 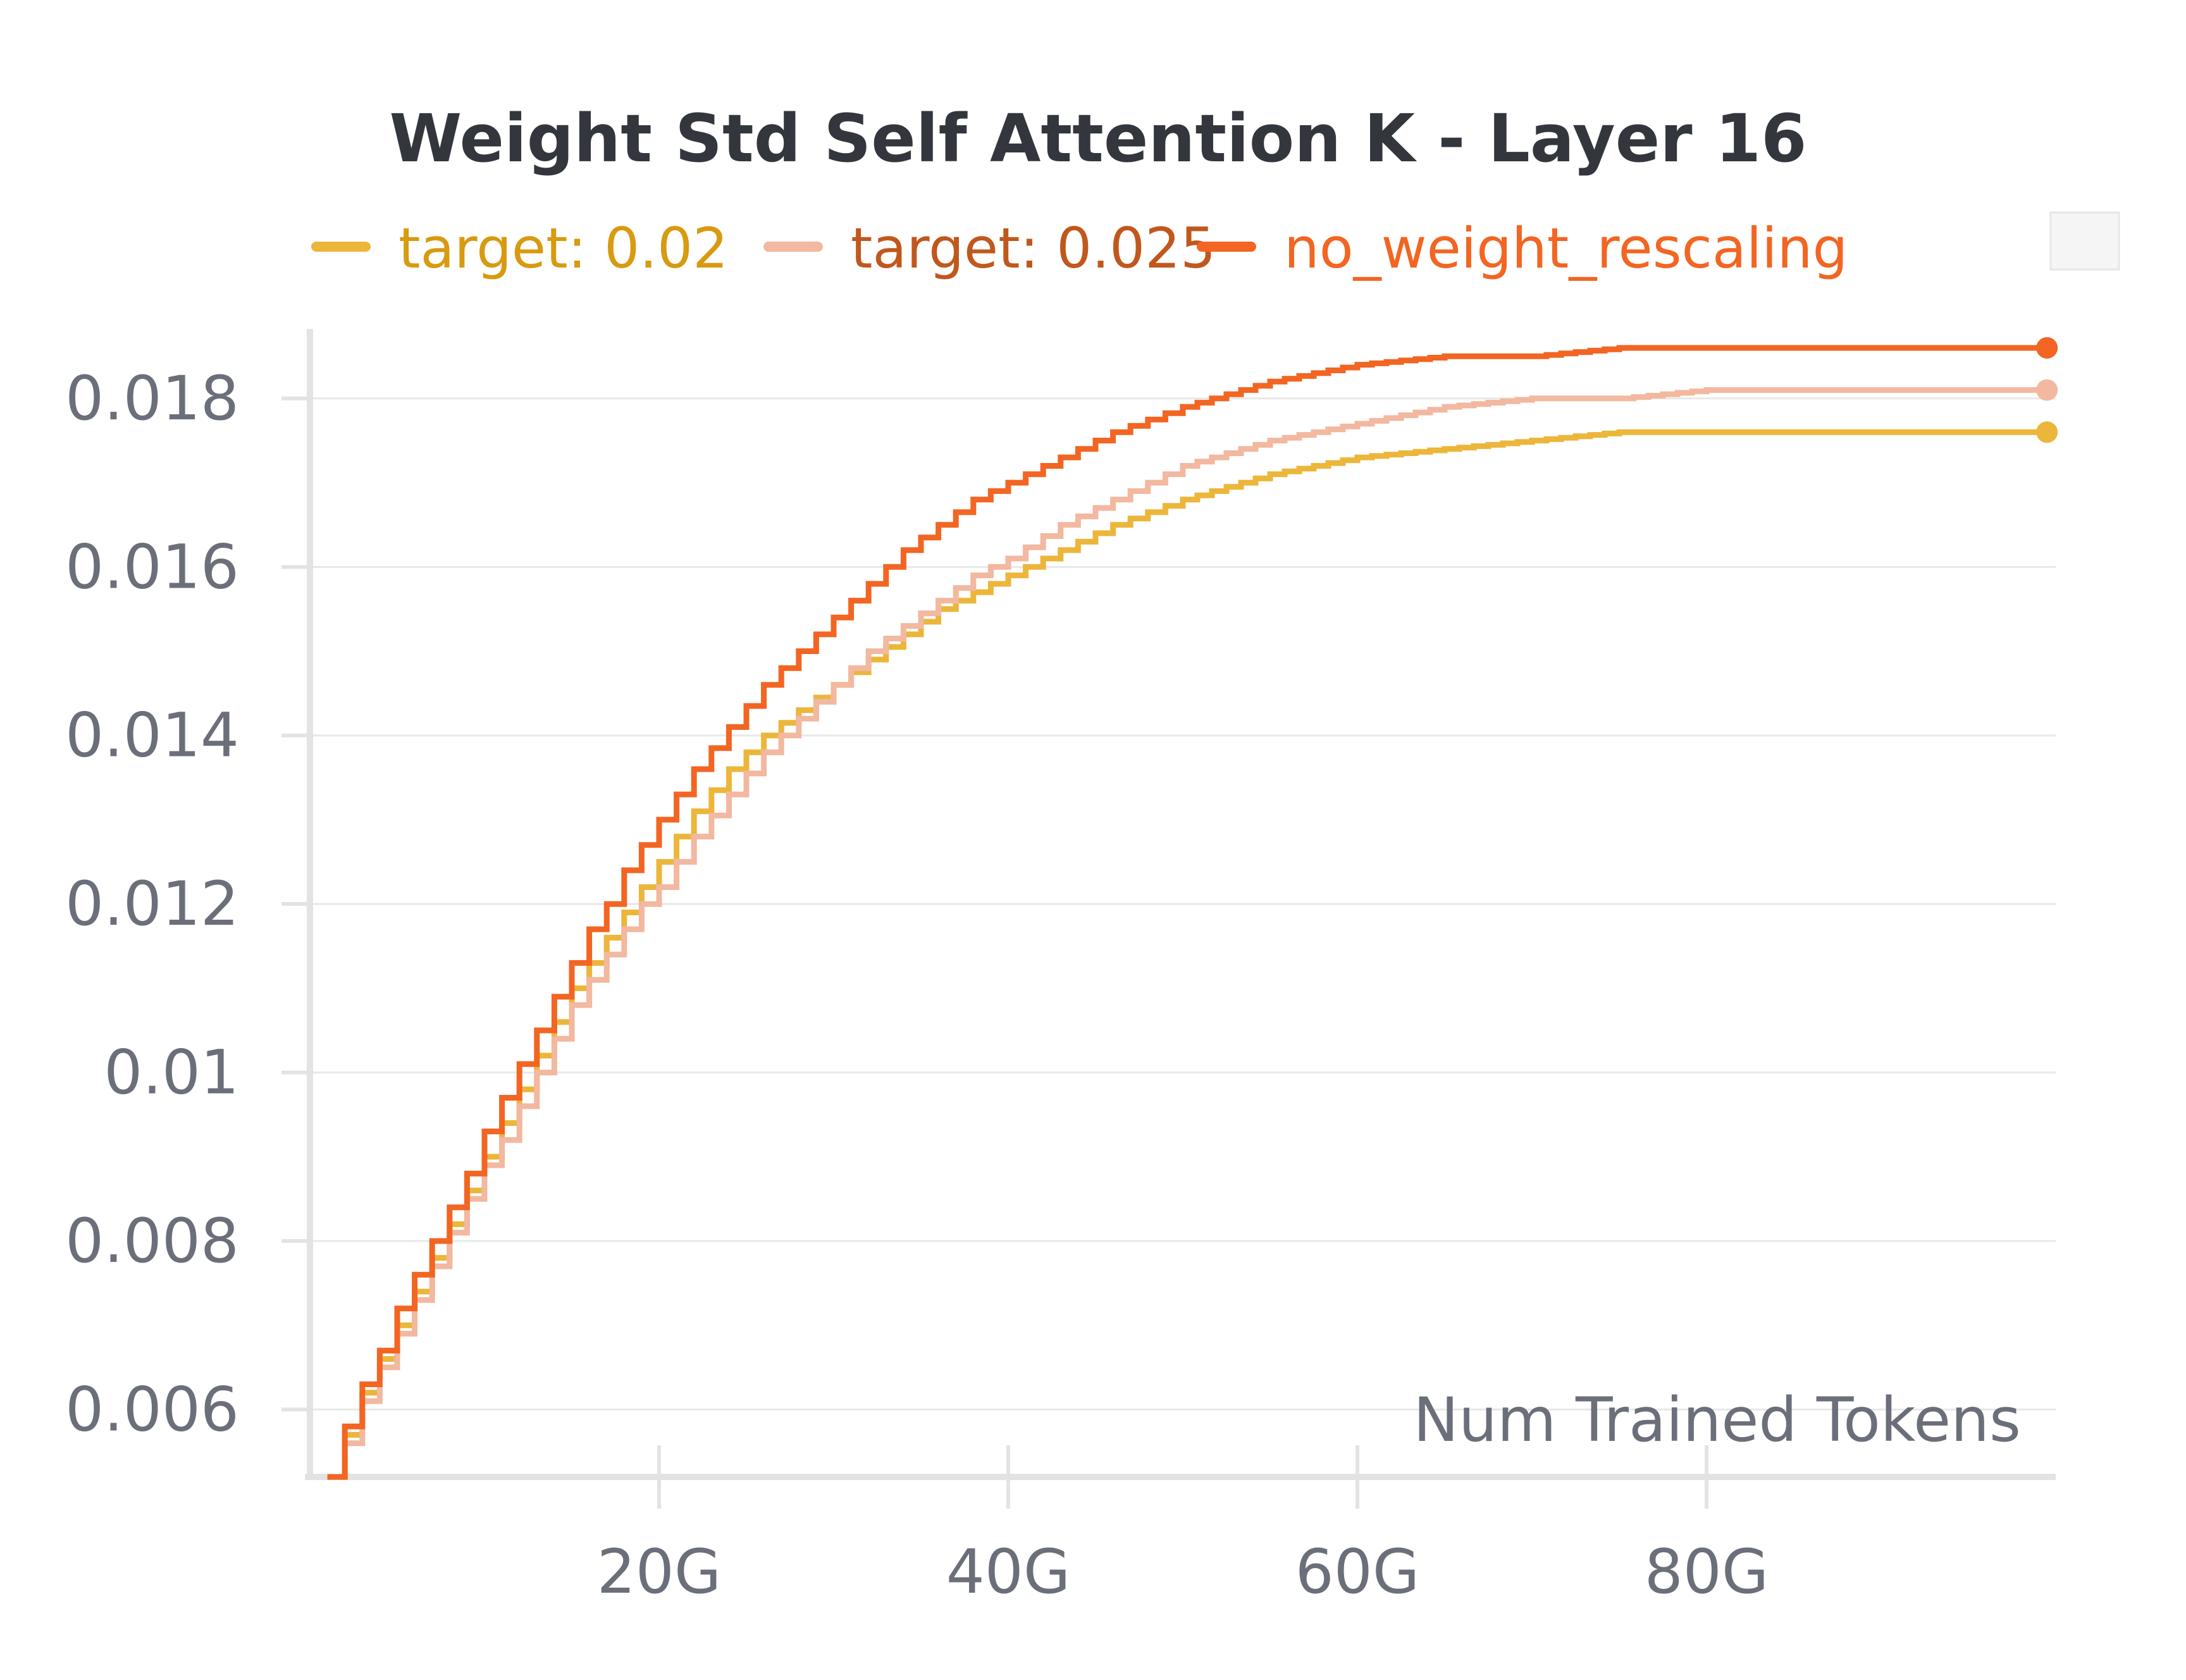 I want to click on y-tick-label: 0.014, so click(x=152, y=735).